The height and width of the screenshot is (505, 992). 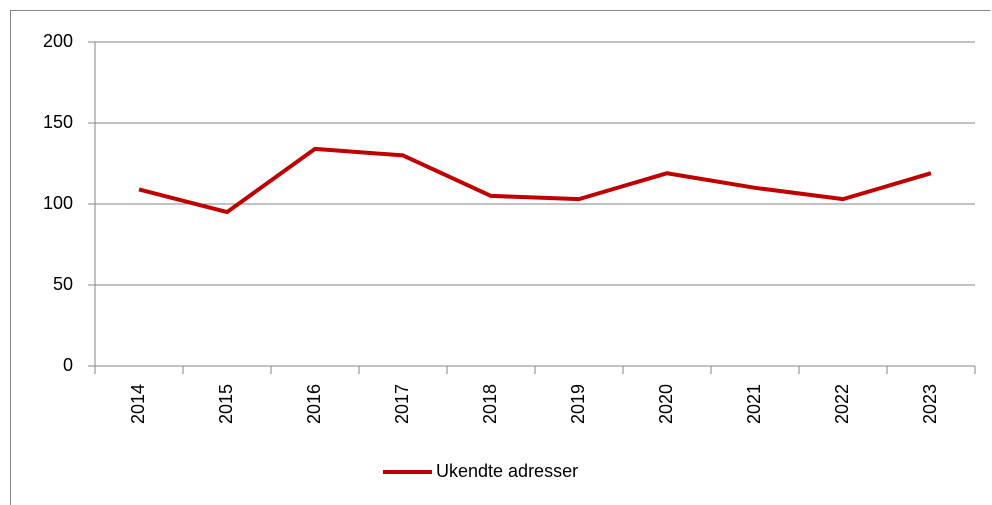 I want to click on x-tick-label: 2016, so click(x=314, y=404).